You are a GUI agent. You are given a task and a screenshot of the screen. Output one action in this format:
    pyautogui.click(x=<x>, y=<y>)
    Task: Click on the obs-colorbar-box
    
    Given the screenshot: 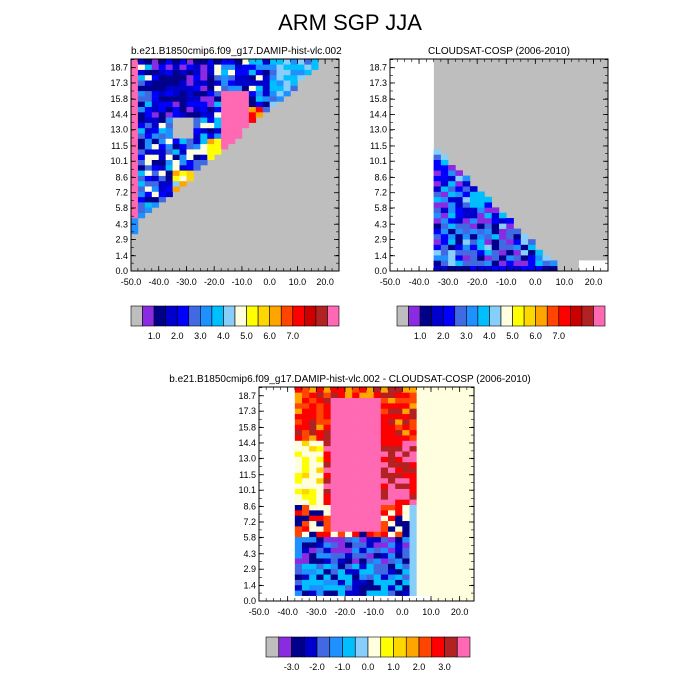 What is the action you would take?
    pyautogui.click(x=506, y=316)
    